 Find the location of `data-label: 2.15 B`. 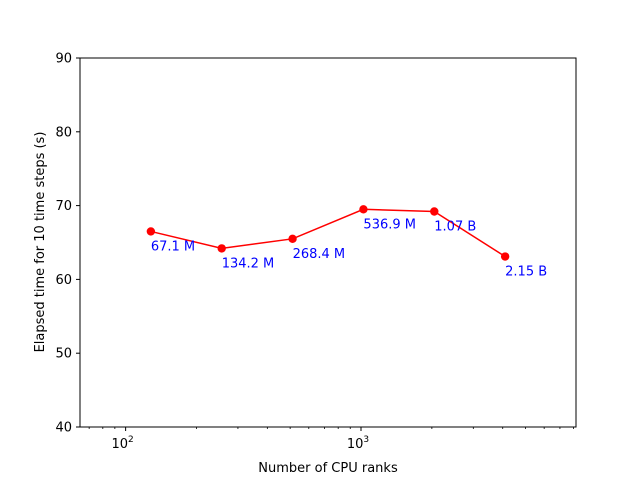

data-label: 2.15 B is located at coordinates (526, 272).